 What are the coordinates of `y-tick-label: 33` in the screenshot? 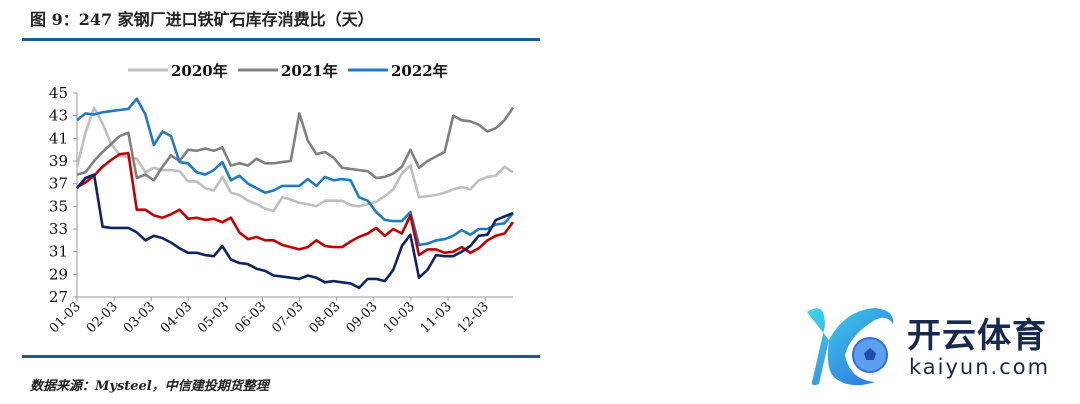 It's located at (58, 229).